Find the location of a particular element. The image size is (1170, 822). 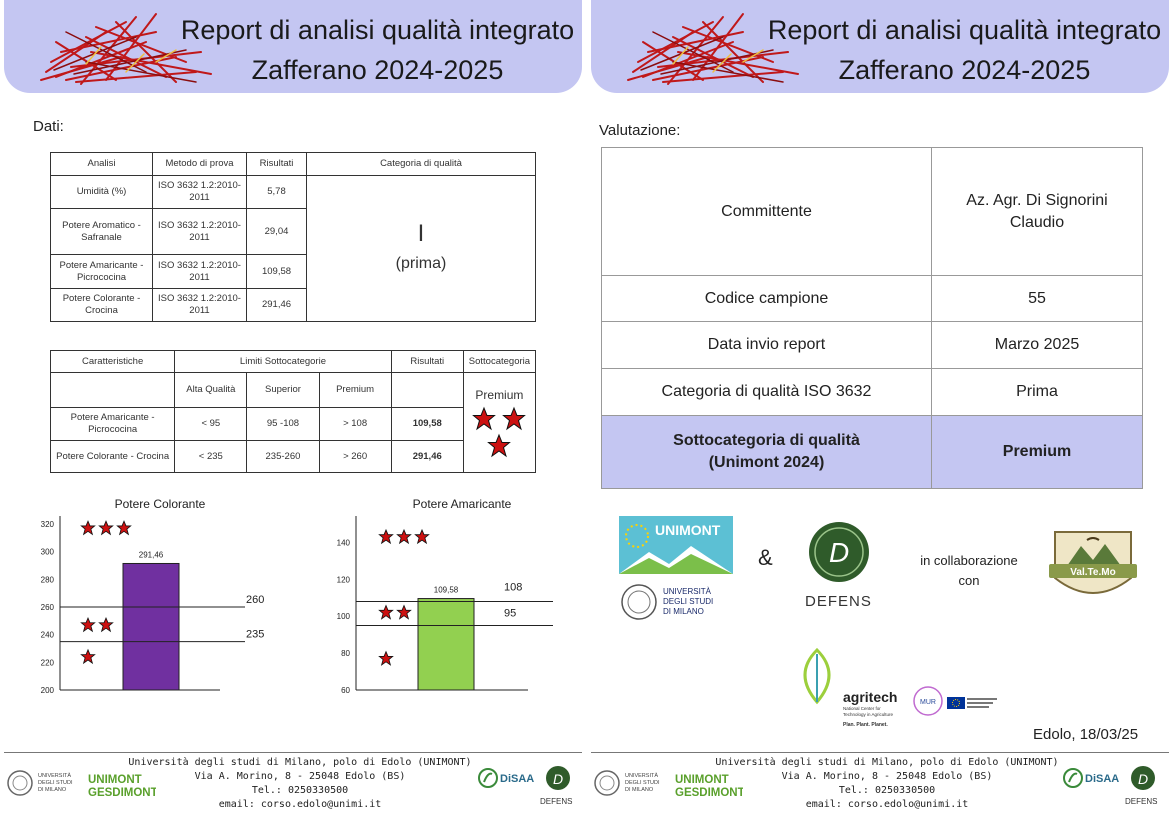

eu-flag-icon is located at coordinates (956, 703).